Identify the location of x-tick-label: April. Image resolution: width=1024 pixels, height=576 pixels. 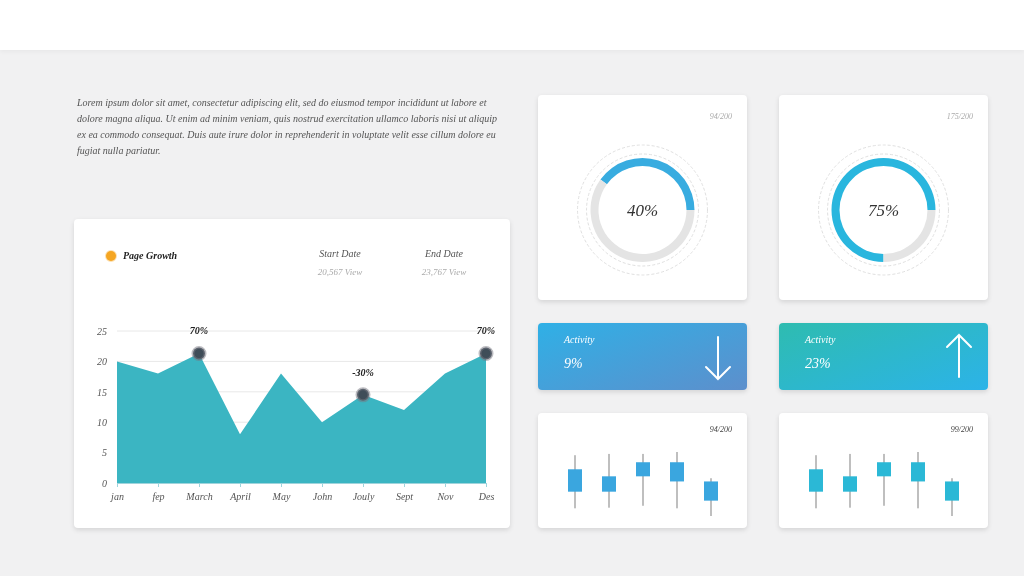
(240, 497).